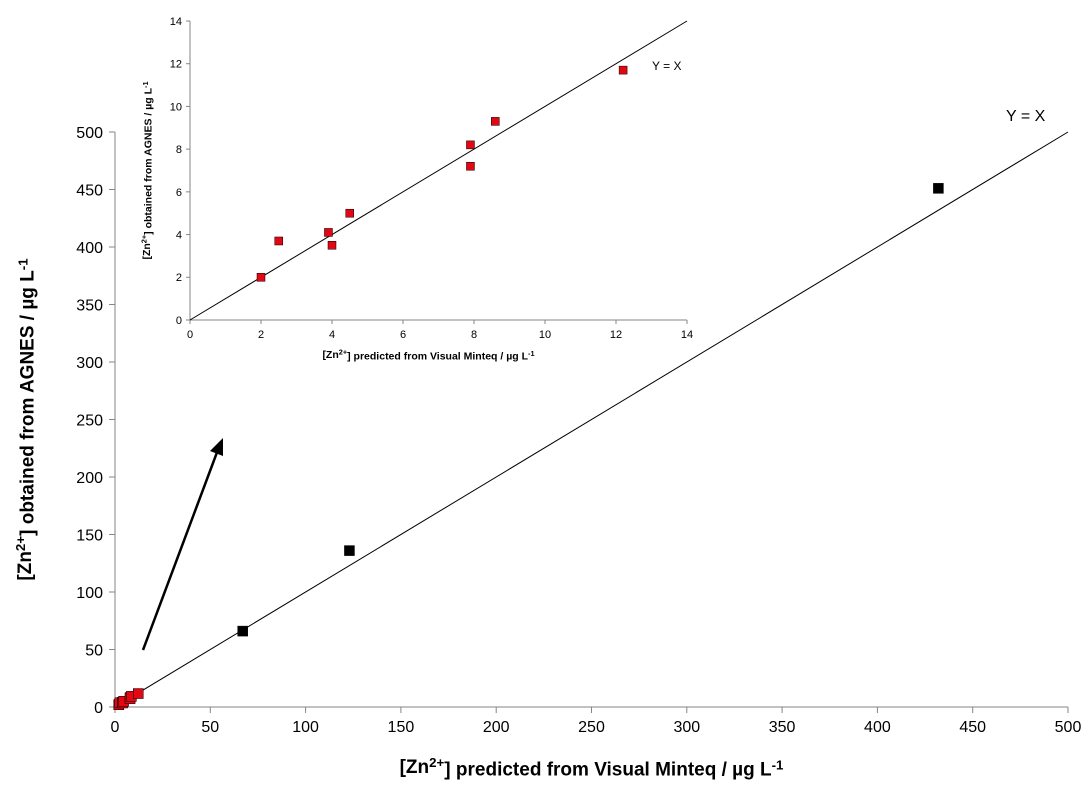  Describe the element at coordinates (616, 335) in the screenshot. I see `x-tick-label: 12` at that location.